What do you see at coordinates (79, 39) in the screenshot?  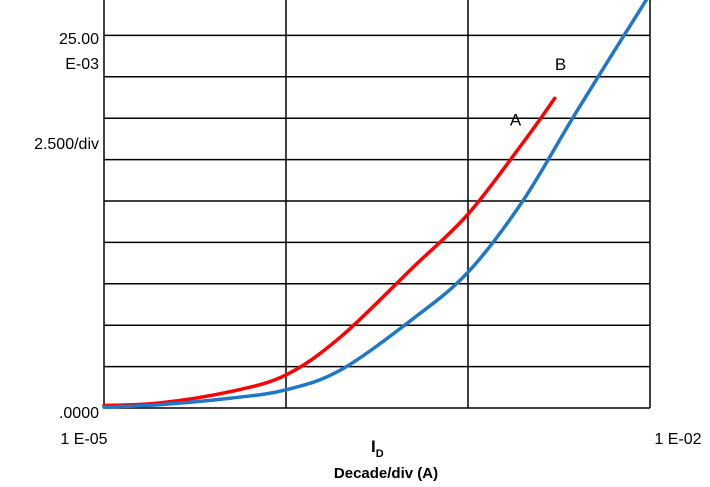 I see `y-top-label: 25.00` at bounding box center [79, 39].